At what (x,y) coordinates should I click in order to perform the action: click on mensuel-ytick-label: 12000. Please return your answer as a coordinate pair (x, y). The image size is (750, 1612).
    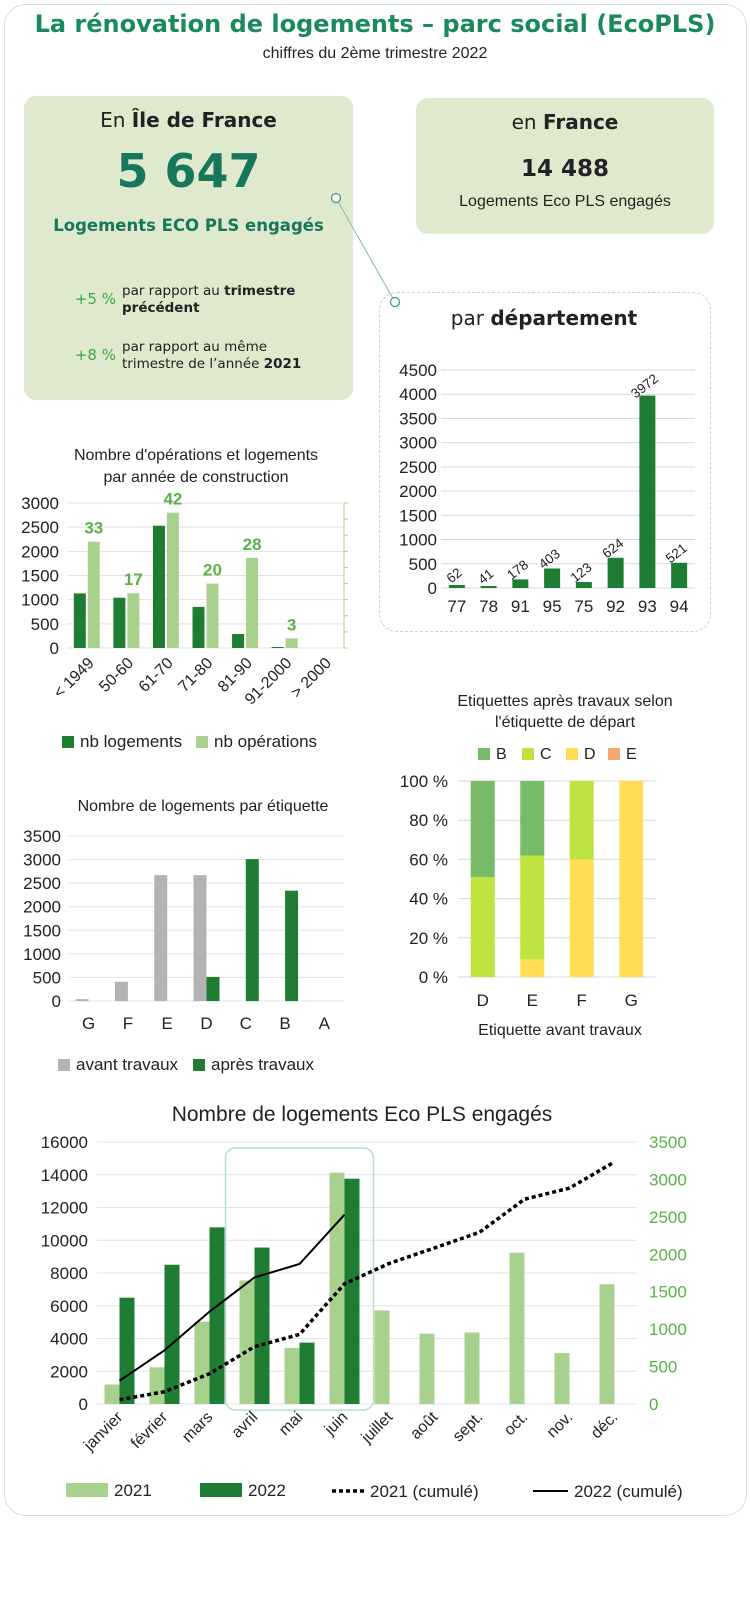
    Looking at the image, I should click on (64, 1208).